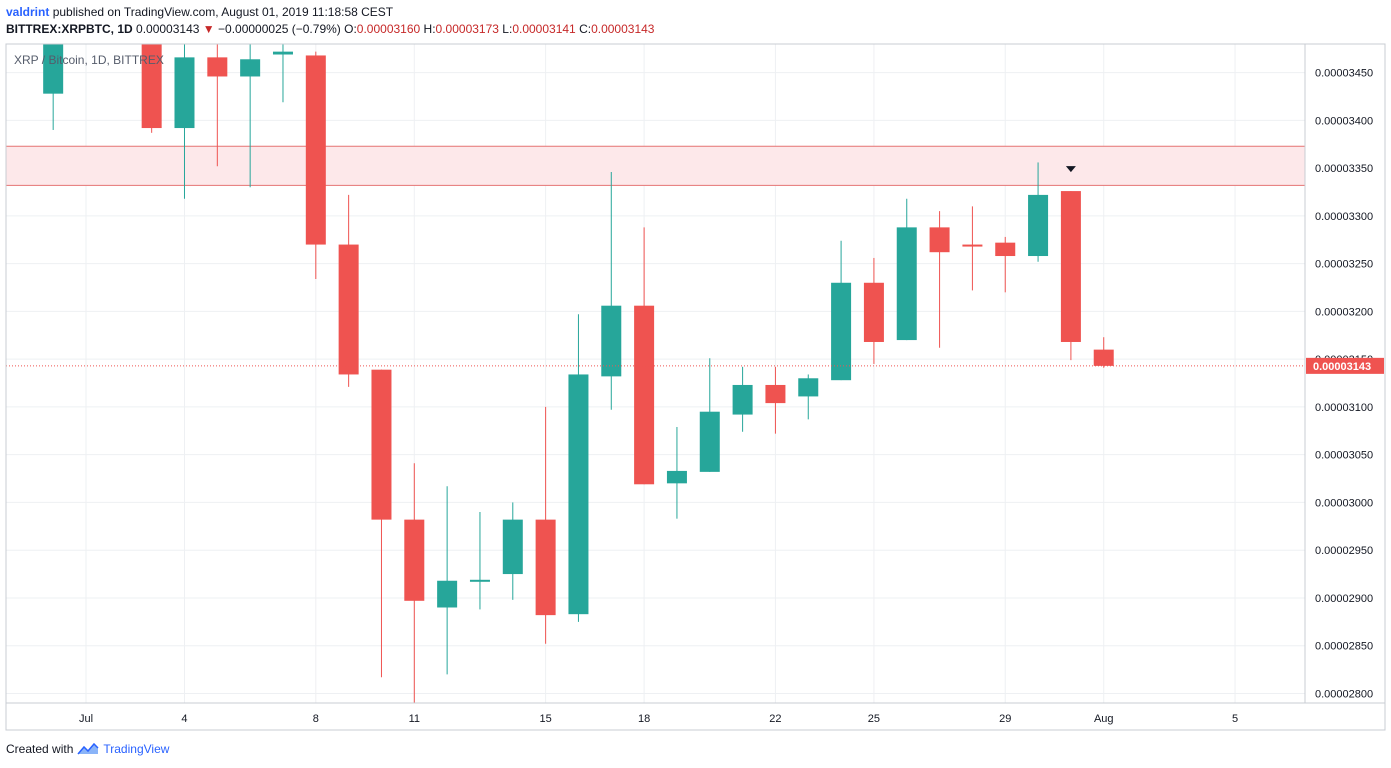 This screenshot has height=768, width=1391. I want to click on last-price-tag, so click(1345, 365).